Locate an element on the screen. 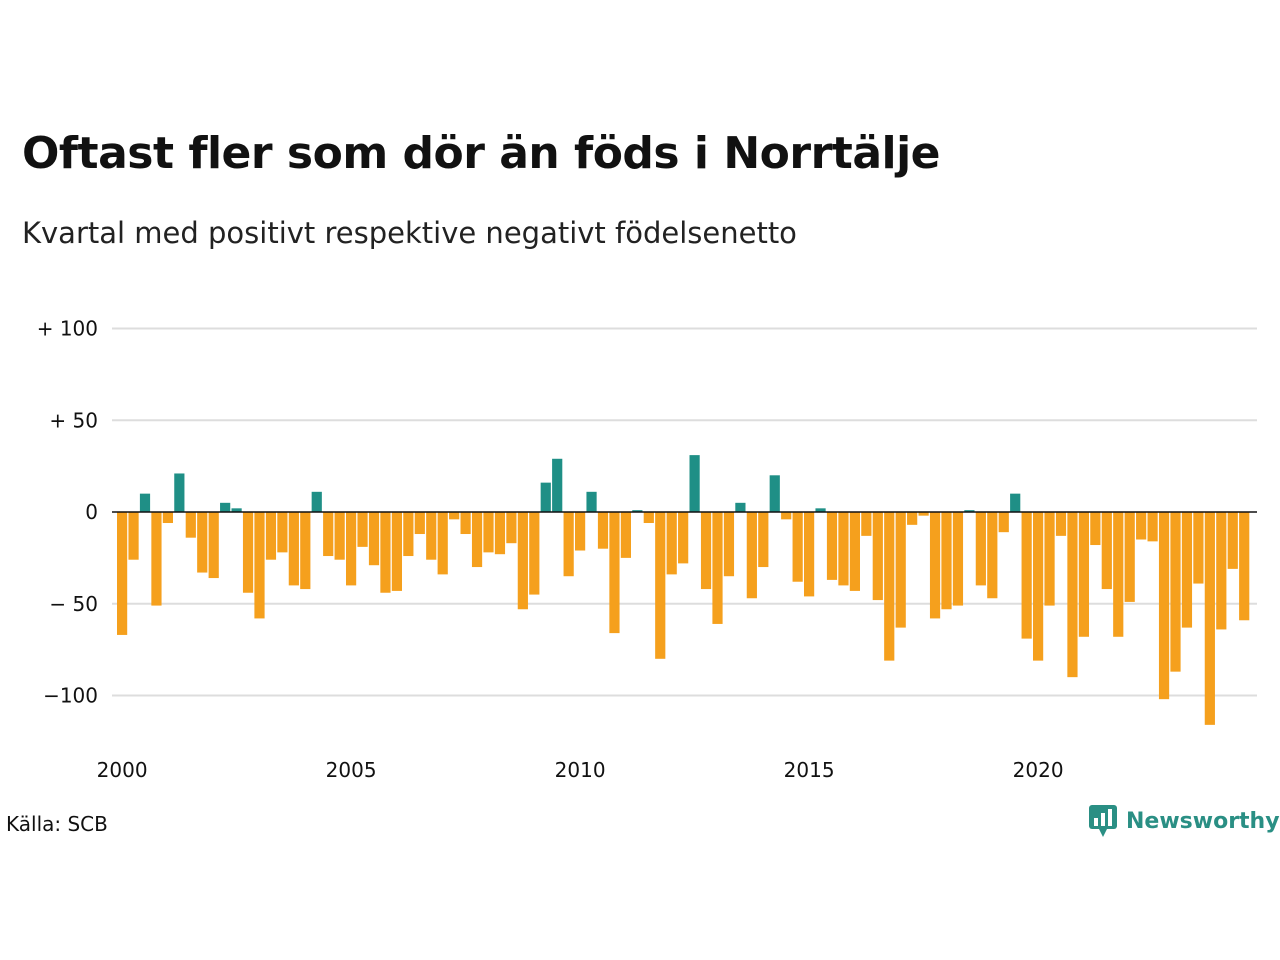 The image size is (1280, 960). x-tick-label: 2000 is located at coordinates (122, 770).